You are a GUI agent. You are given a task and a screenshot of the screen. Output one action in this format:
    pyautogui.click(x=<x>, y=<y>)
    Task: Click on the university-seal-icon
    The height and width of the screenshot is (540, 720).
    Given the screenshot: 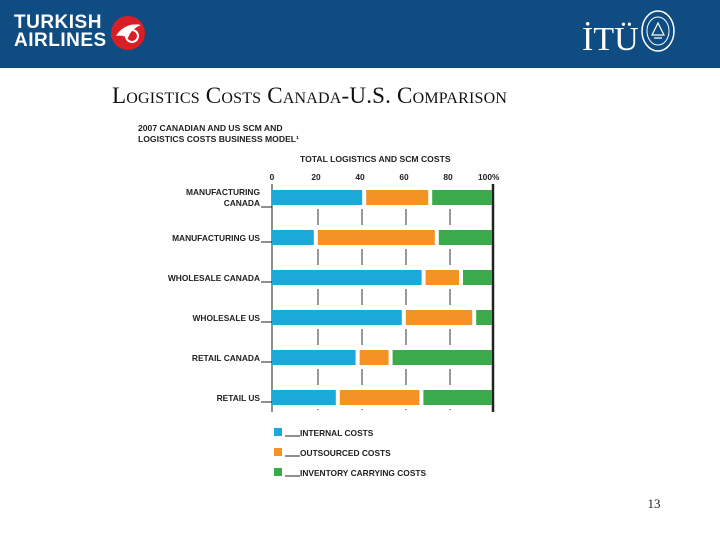 What is the action you would take?
    pyautogui.click(x=658, y=31)
    